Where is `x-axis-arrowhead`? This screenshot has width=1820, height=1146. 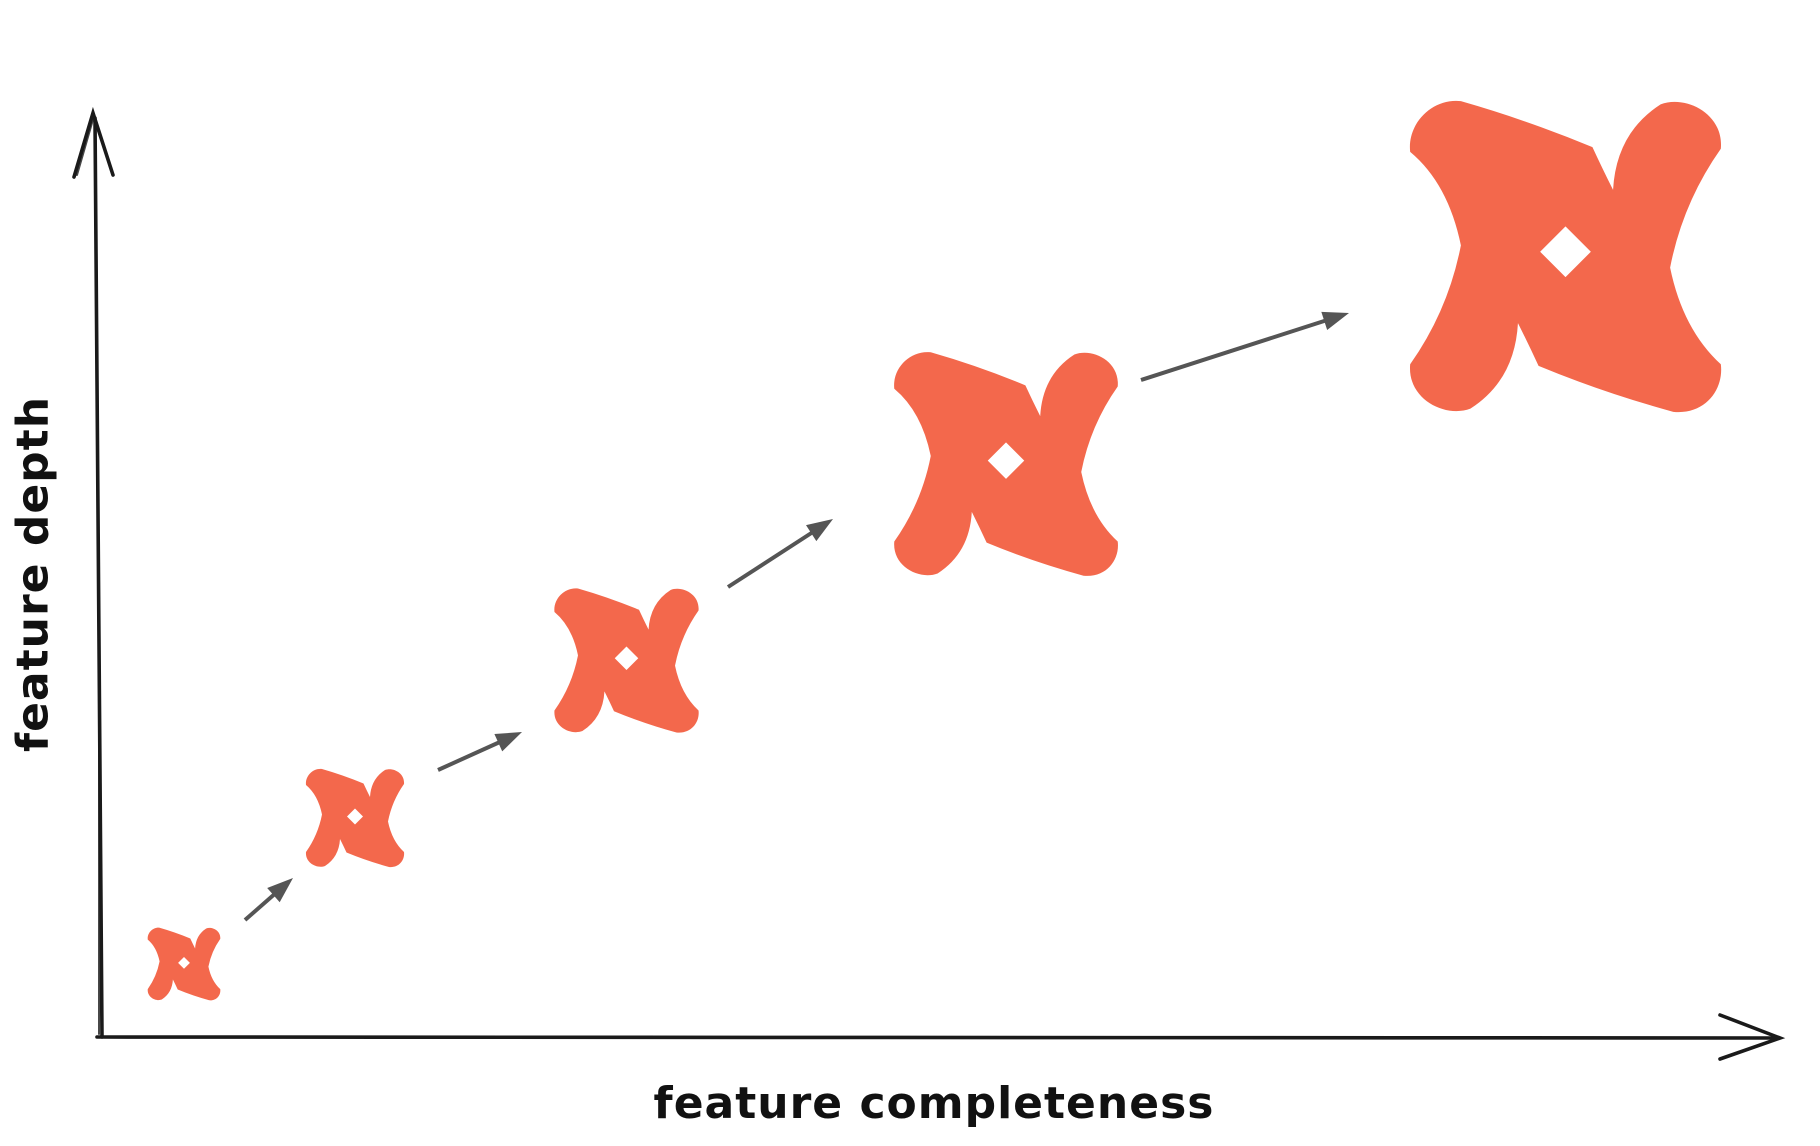 x-axis-arrowhead is located at coordinates (1752, 1037).